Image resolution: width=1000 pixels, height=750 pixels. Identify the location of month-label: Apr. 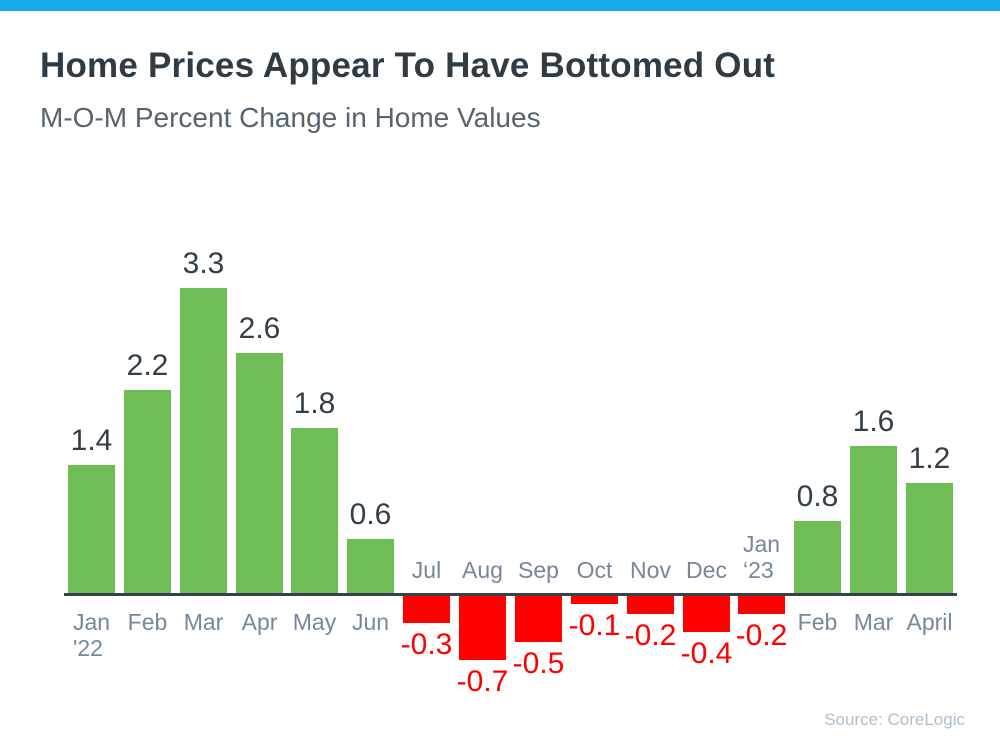
(259, 622).